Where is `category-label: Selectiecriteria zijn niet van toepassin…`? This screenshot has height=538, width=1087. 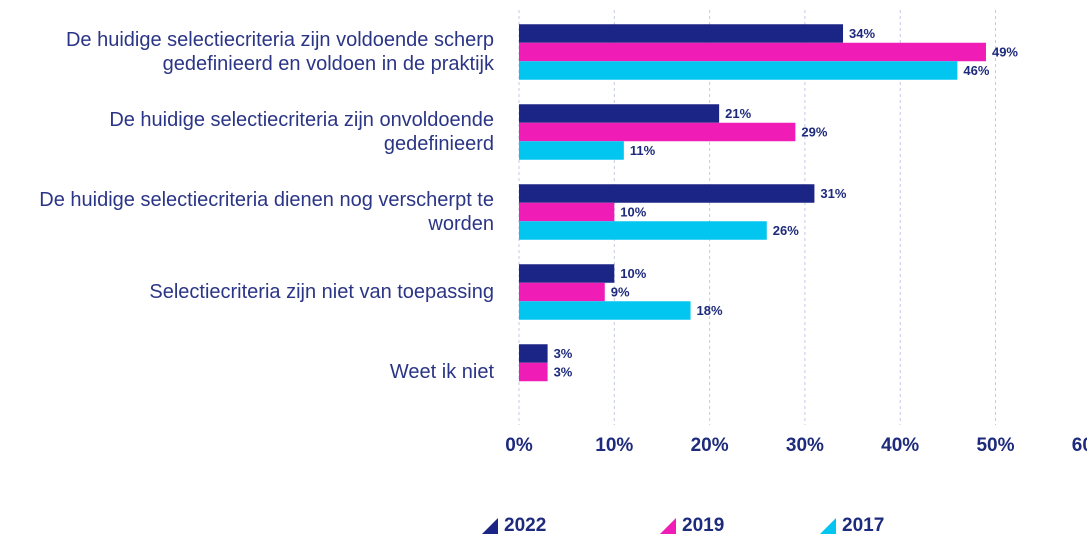 category-label: Selectiecriteria zijn niet van toepassin… is located at coordinates (321, 292).